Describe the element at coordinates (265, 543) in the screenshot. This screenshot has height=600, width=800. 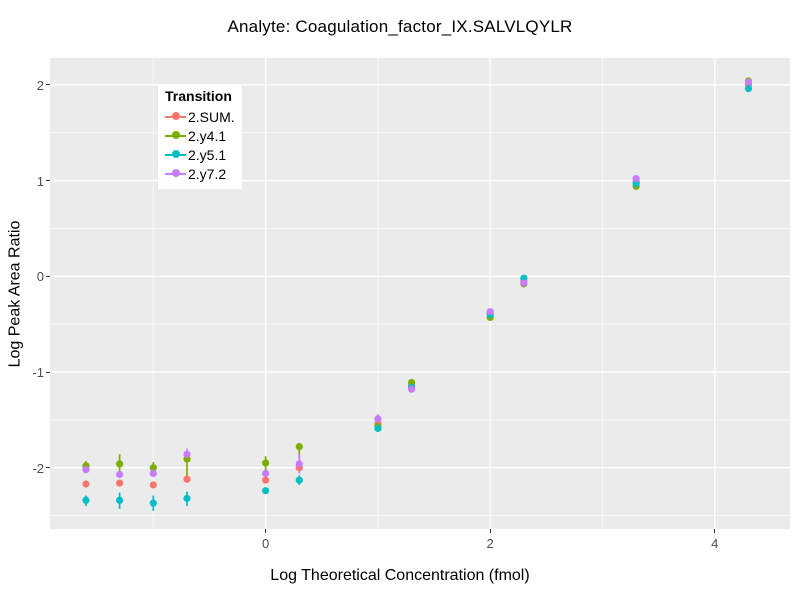
I see `x-tick-label: 0` at that location.